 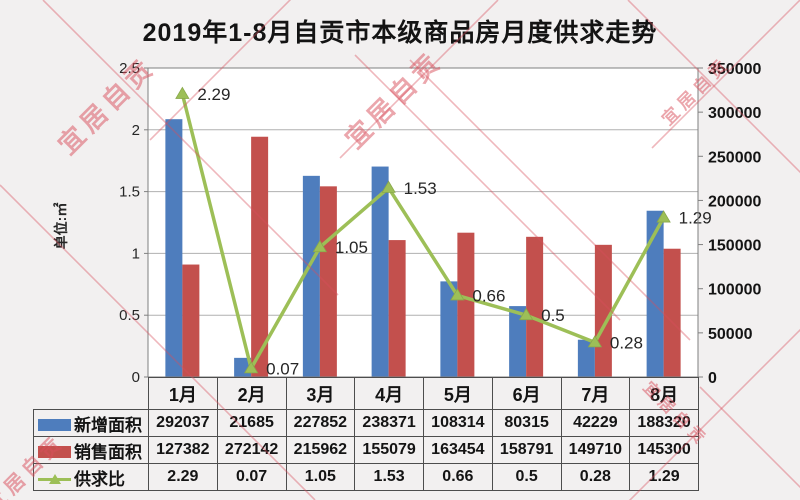 I want to click on table-head: 1月 2月 3月 4月 5月 6月 7月 8月, so click(x=366, y=393).